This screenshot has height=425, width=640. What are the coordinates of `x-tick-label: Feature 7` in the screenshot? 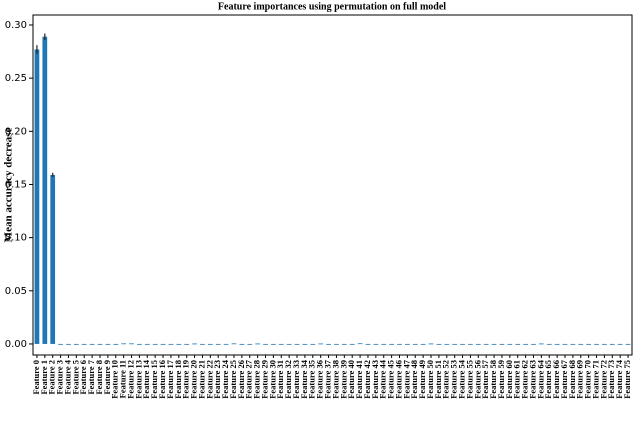 It's located at (91, 376).